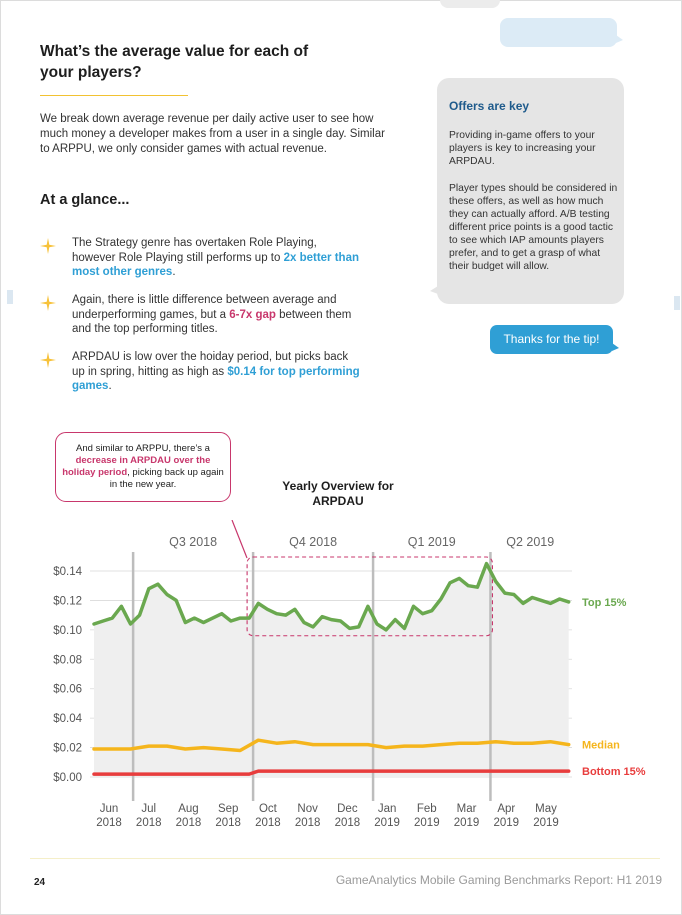 This screenshot has width=682, height=915. What do you see at coordinates (239, 539) in the screenshot?
I see `annotation-pointer` at bounding box center [239, 539].